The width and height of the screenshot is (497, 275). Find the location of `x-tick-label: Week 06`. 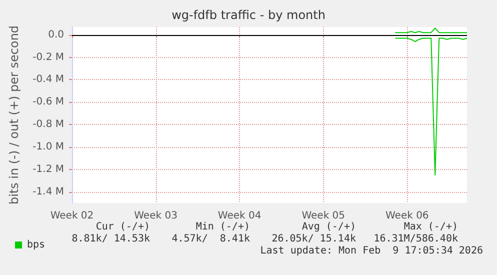

x-tick-label: Week 06 is located at coordinates (407, 216).